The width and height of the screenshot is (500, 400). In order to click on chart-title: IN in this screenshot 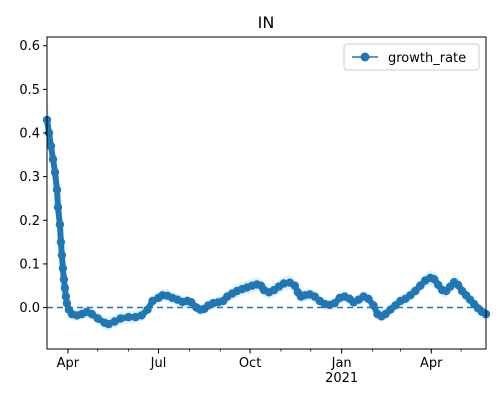, I will do `click(266, 22)`.